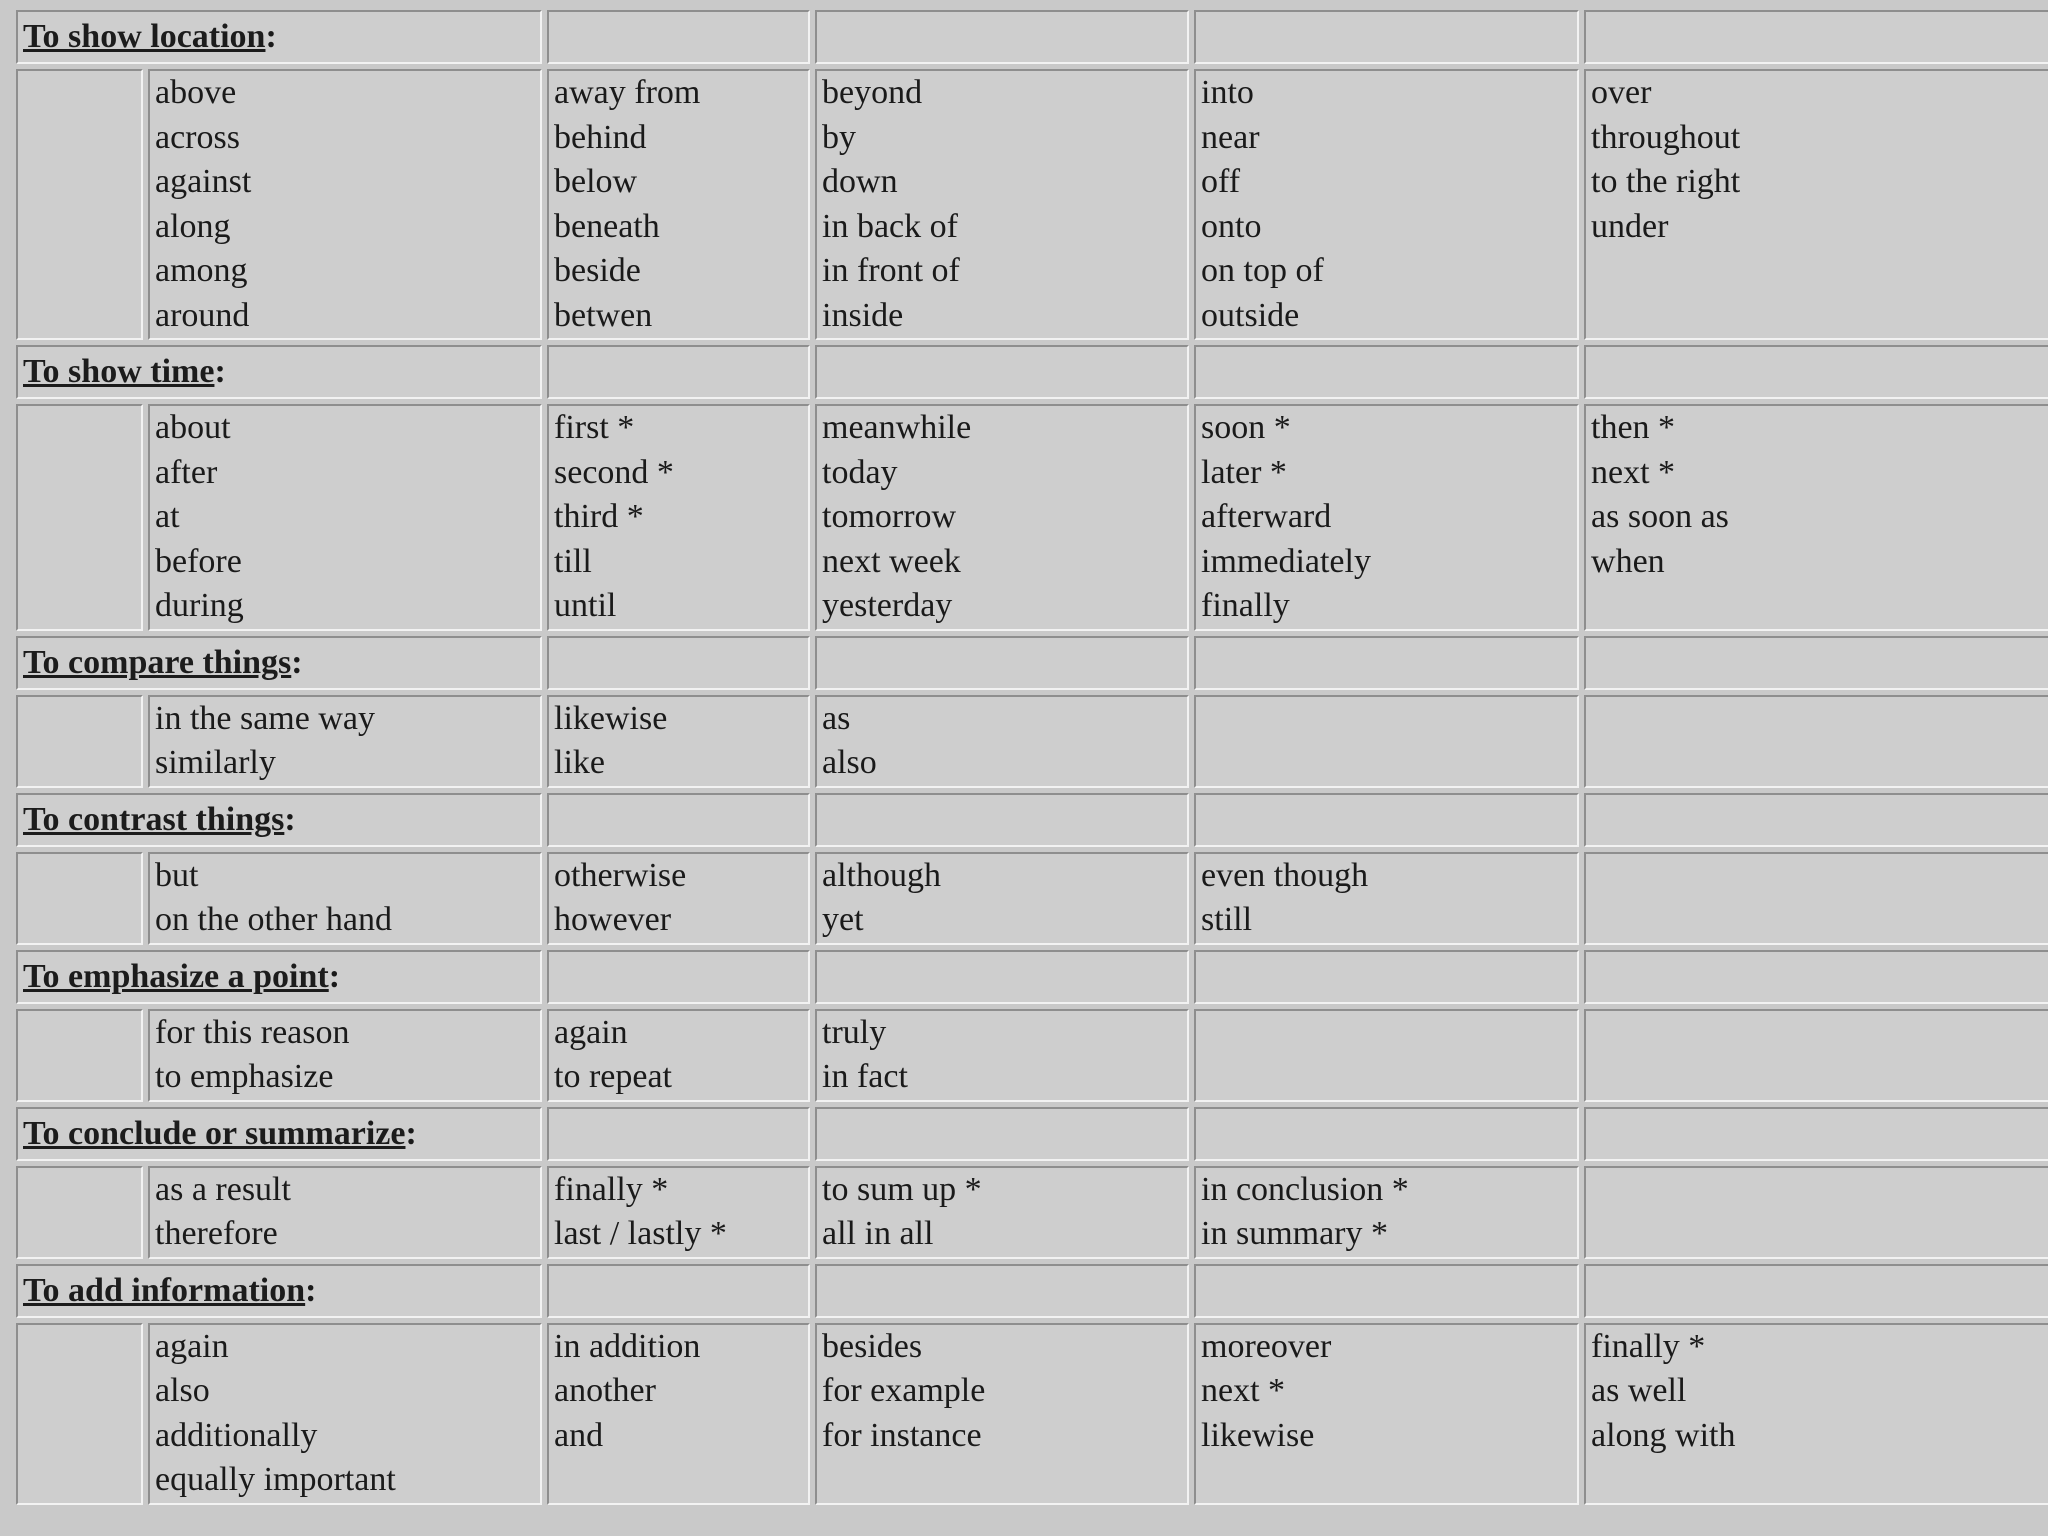  What do you see at coordinates (1387, 517) in the screenshot?
I see `word-column-cell: soon * later * afterward immediately finally` at bounding box center [1387, 517].